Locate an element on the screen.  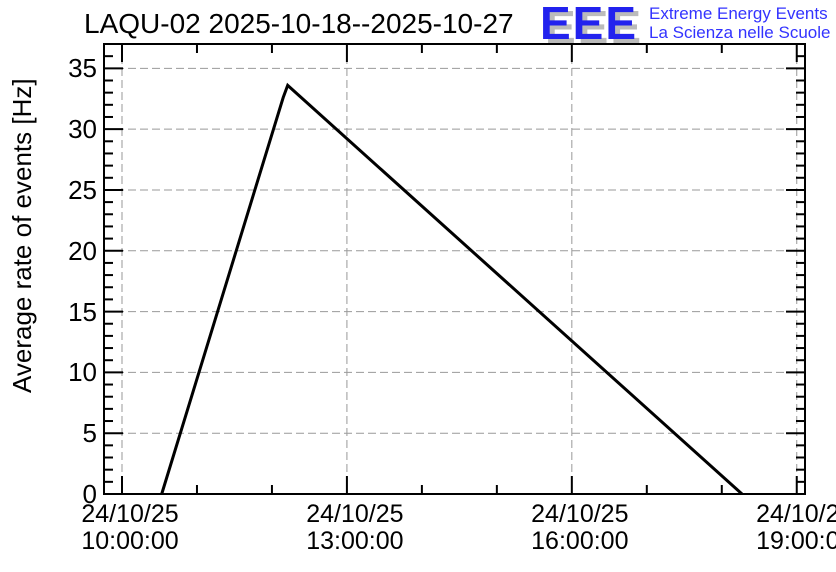
x-tick-time: 16:00:00 is located at coordinates (580, 541).